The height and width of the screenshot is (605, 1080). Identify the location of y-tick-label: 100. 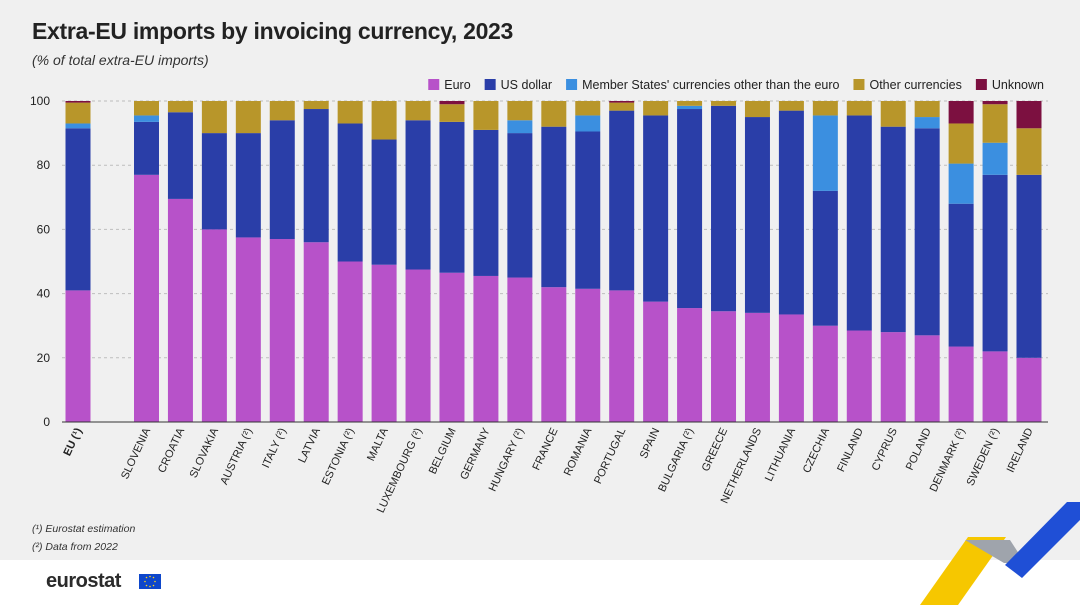
(40, 101).